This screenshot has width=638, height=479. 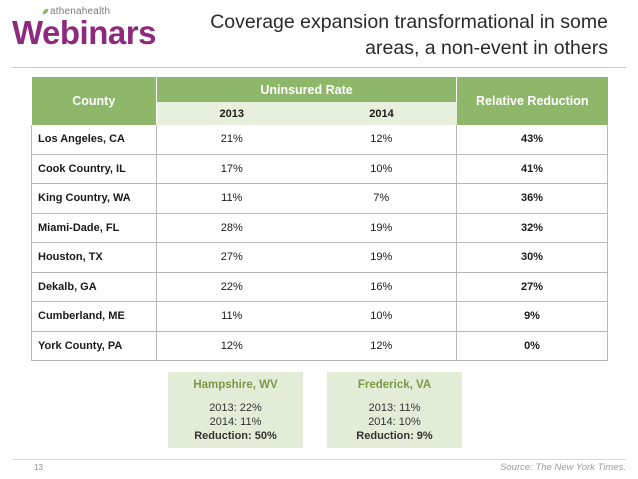 I want to click on table-row: Cook Country, IL 17% 10% 41%, so click(x=320, y=169).